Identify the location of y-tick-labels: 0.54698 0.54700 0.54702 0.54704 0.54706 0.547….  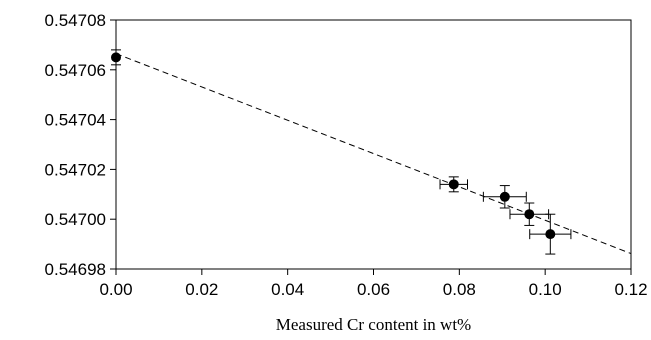
(75, 145).